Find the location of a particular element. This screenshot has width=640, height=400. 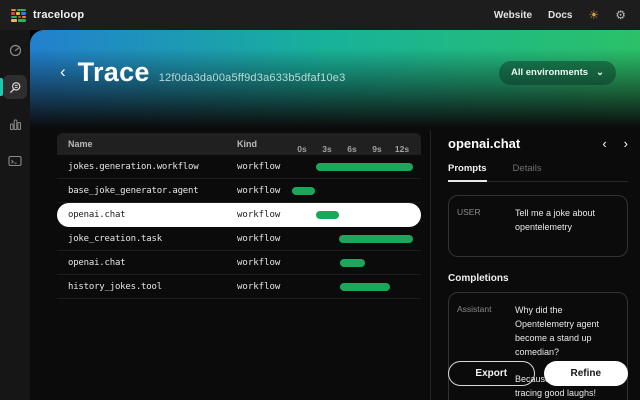

tab-details: Details is located at coordinates (527, 168).